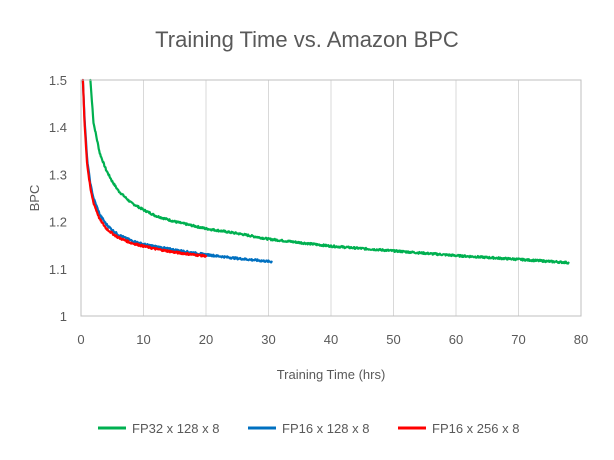  I want to click on x-axis-label: Training Time (hrs), so click(331, 374).